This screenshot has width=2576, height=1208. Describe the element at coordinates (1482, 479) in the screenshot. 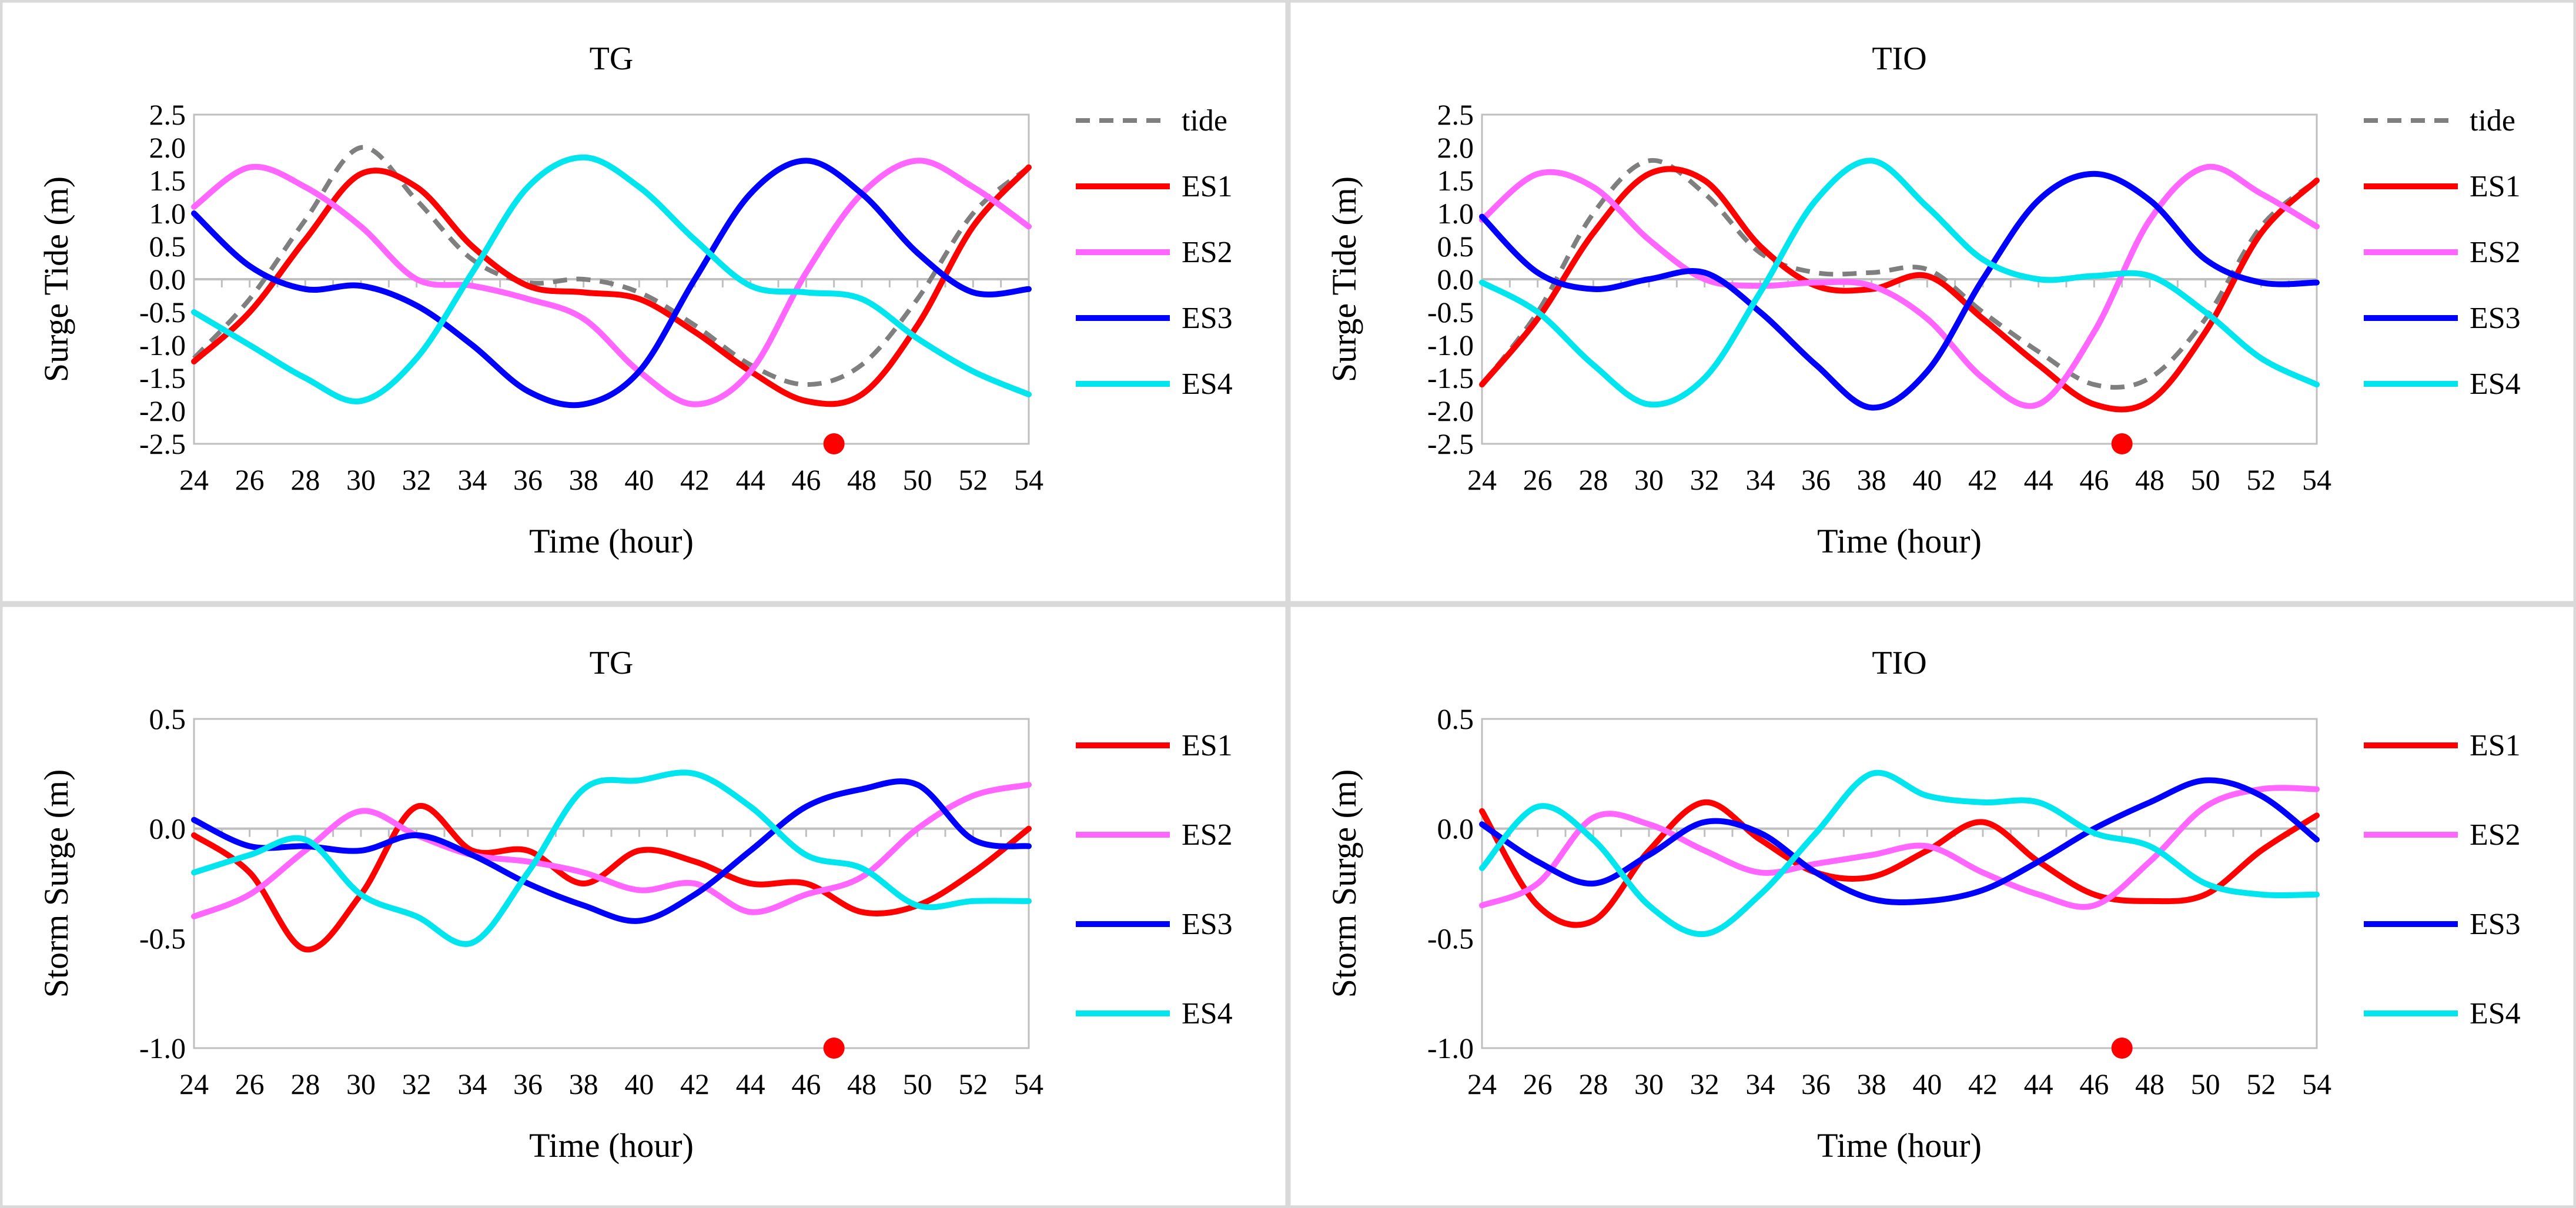

I see `x-tick-label: 24` at that location.